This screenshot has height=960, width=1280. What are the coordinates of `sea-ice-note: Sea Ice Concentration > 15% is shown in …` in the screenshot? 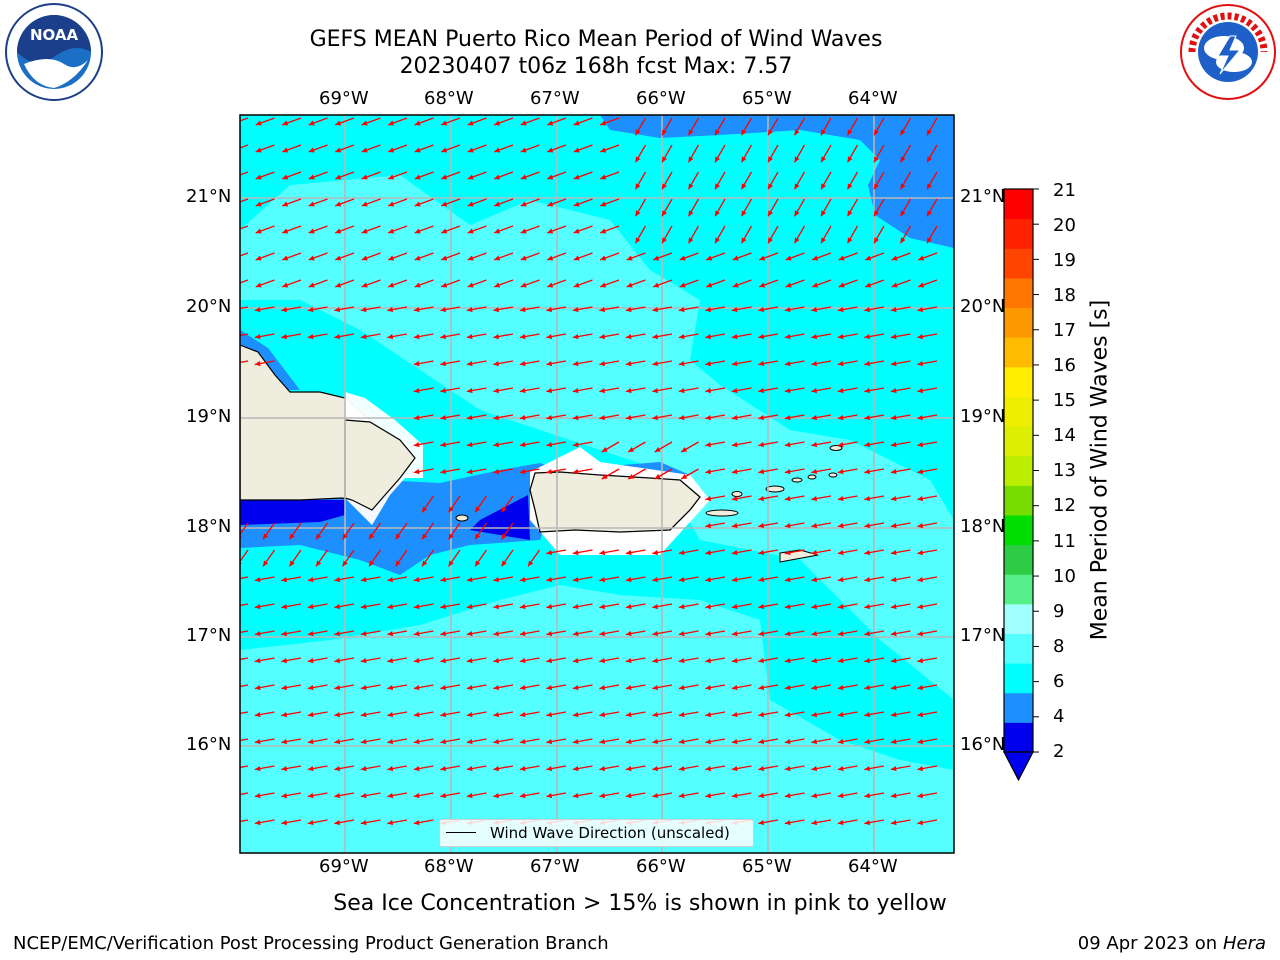 It's located at (640, 903).